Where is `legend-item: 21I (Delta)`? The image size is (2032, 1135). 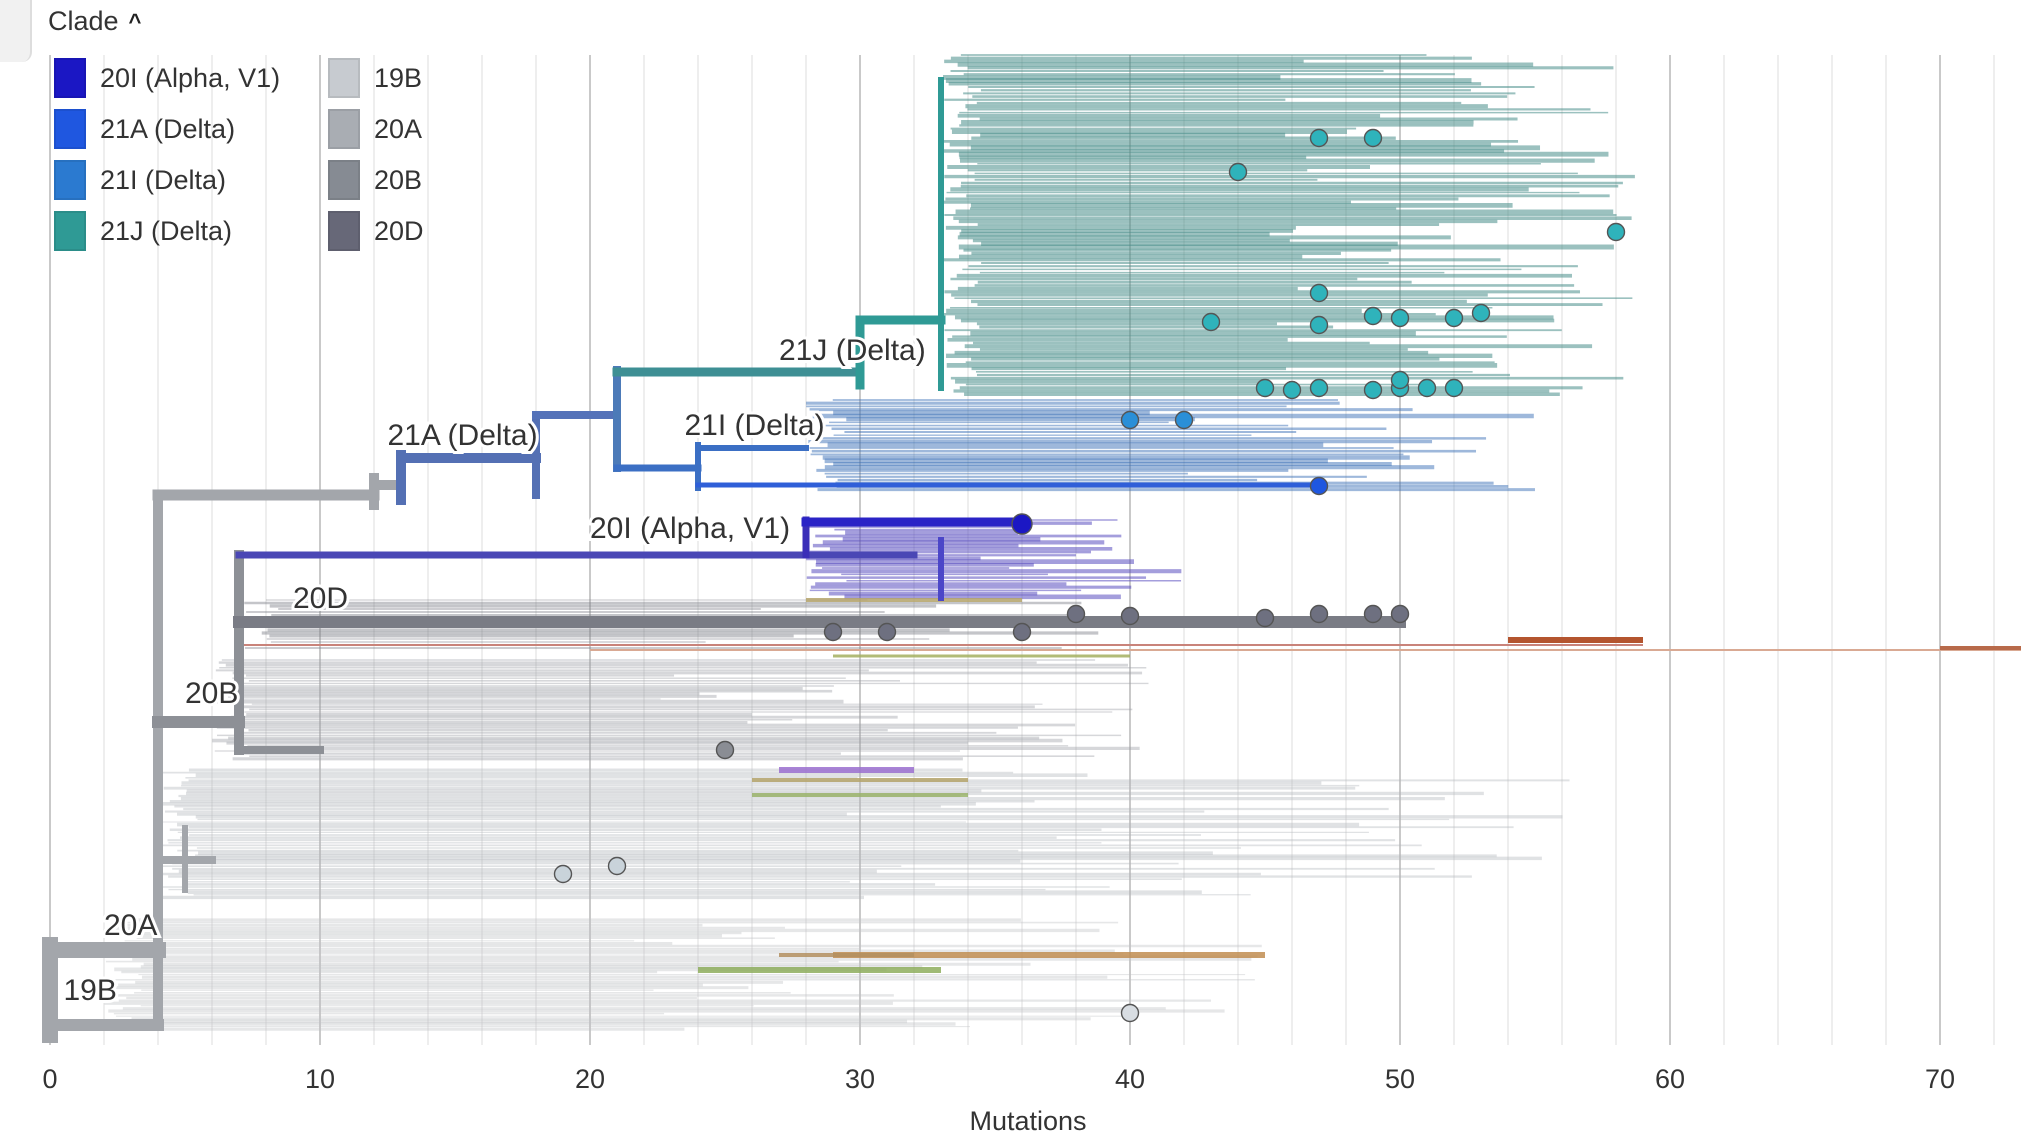 legend-item: 21I (Delta) is located at coordinates (140, 180).